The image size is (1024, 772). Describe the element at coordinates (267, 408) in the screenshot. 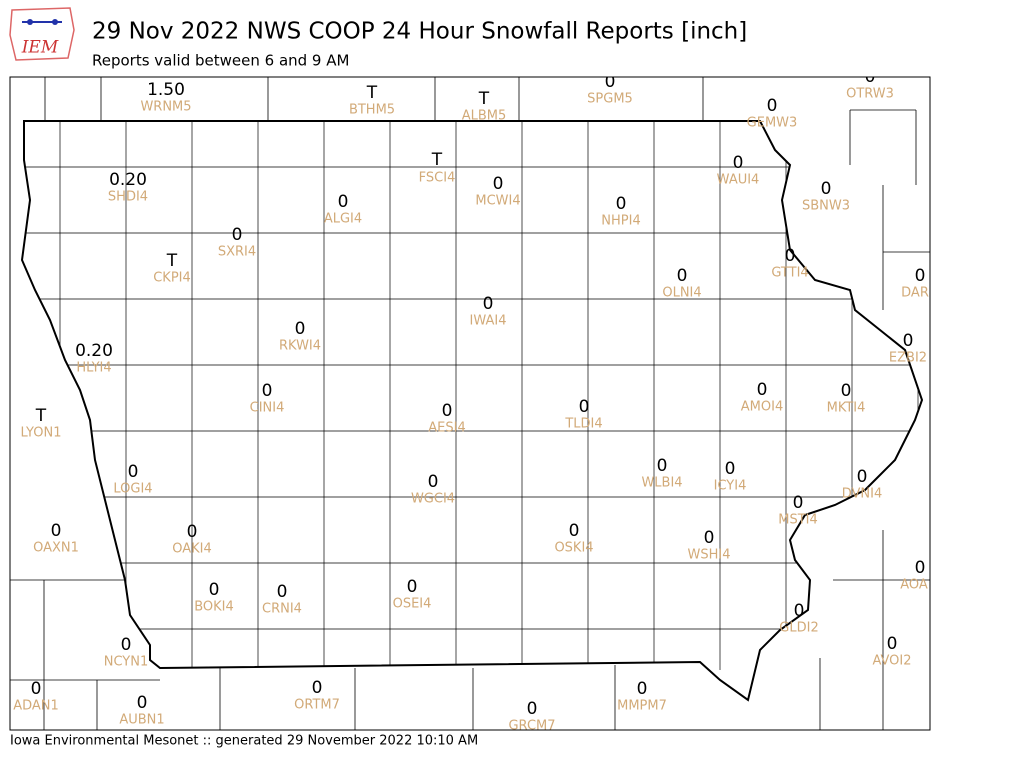

I see `station-id: CINI4` at that location.